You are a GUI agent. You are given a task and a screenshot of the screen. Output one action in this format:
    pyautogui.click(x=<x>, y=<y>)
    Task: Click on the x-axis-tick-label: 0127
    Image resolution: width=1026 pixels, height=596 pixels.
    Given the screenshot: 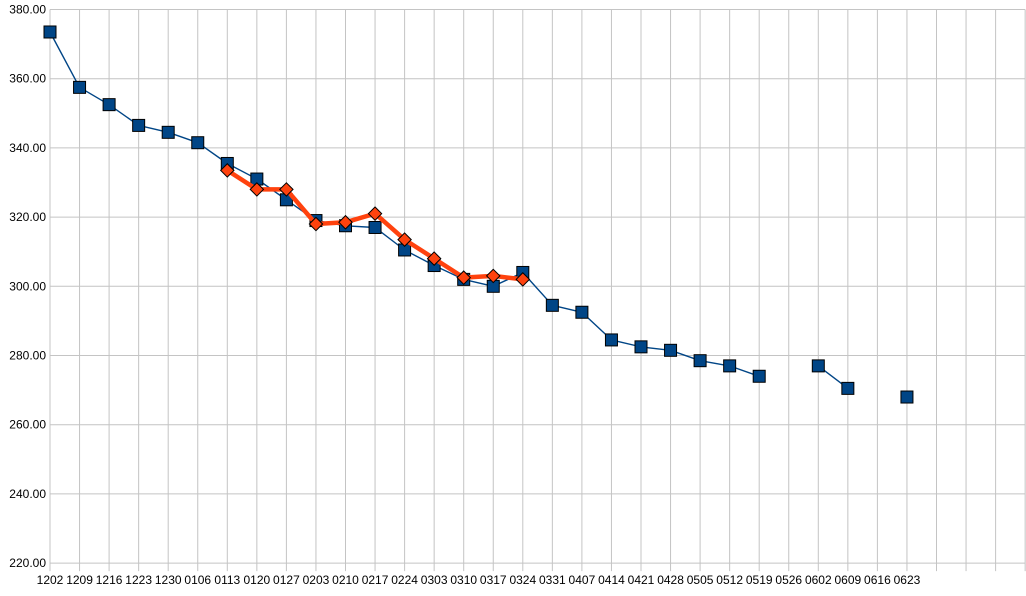 What is the action you would take?
    pyautogui.click(x=286, y=580)
    